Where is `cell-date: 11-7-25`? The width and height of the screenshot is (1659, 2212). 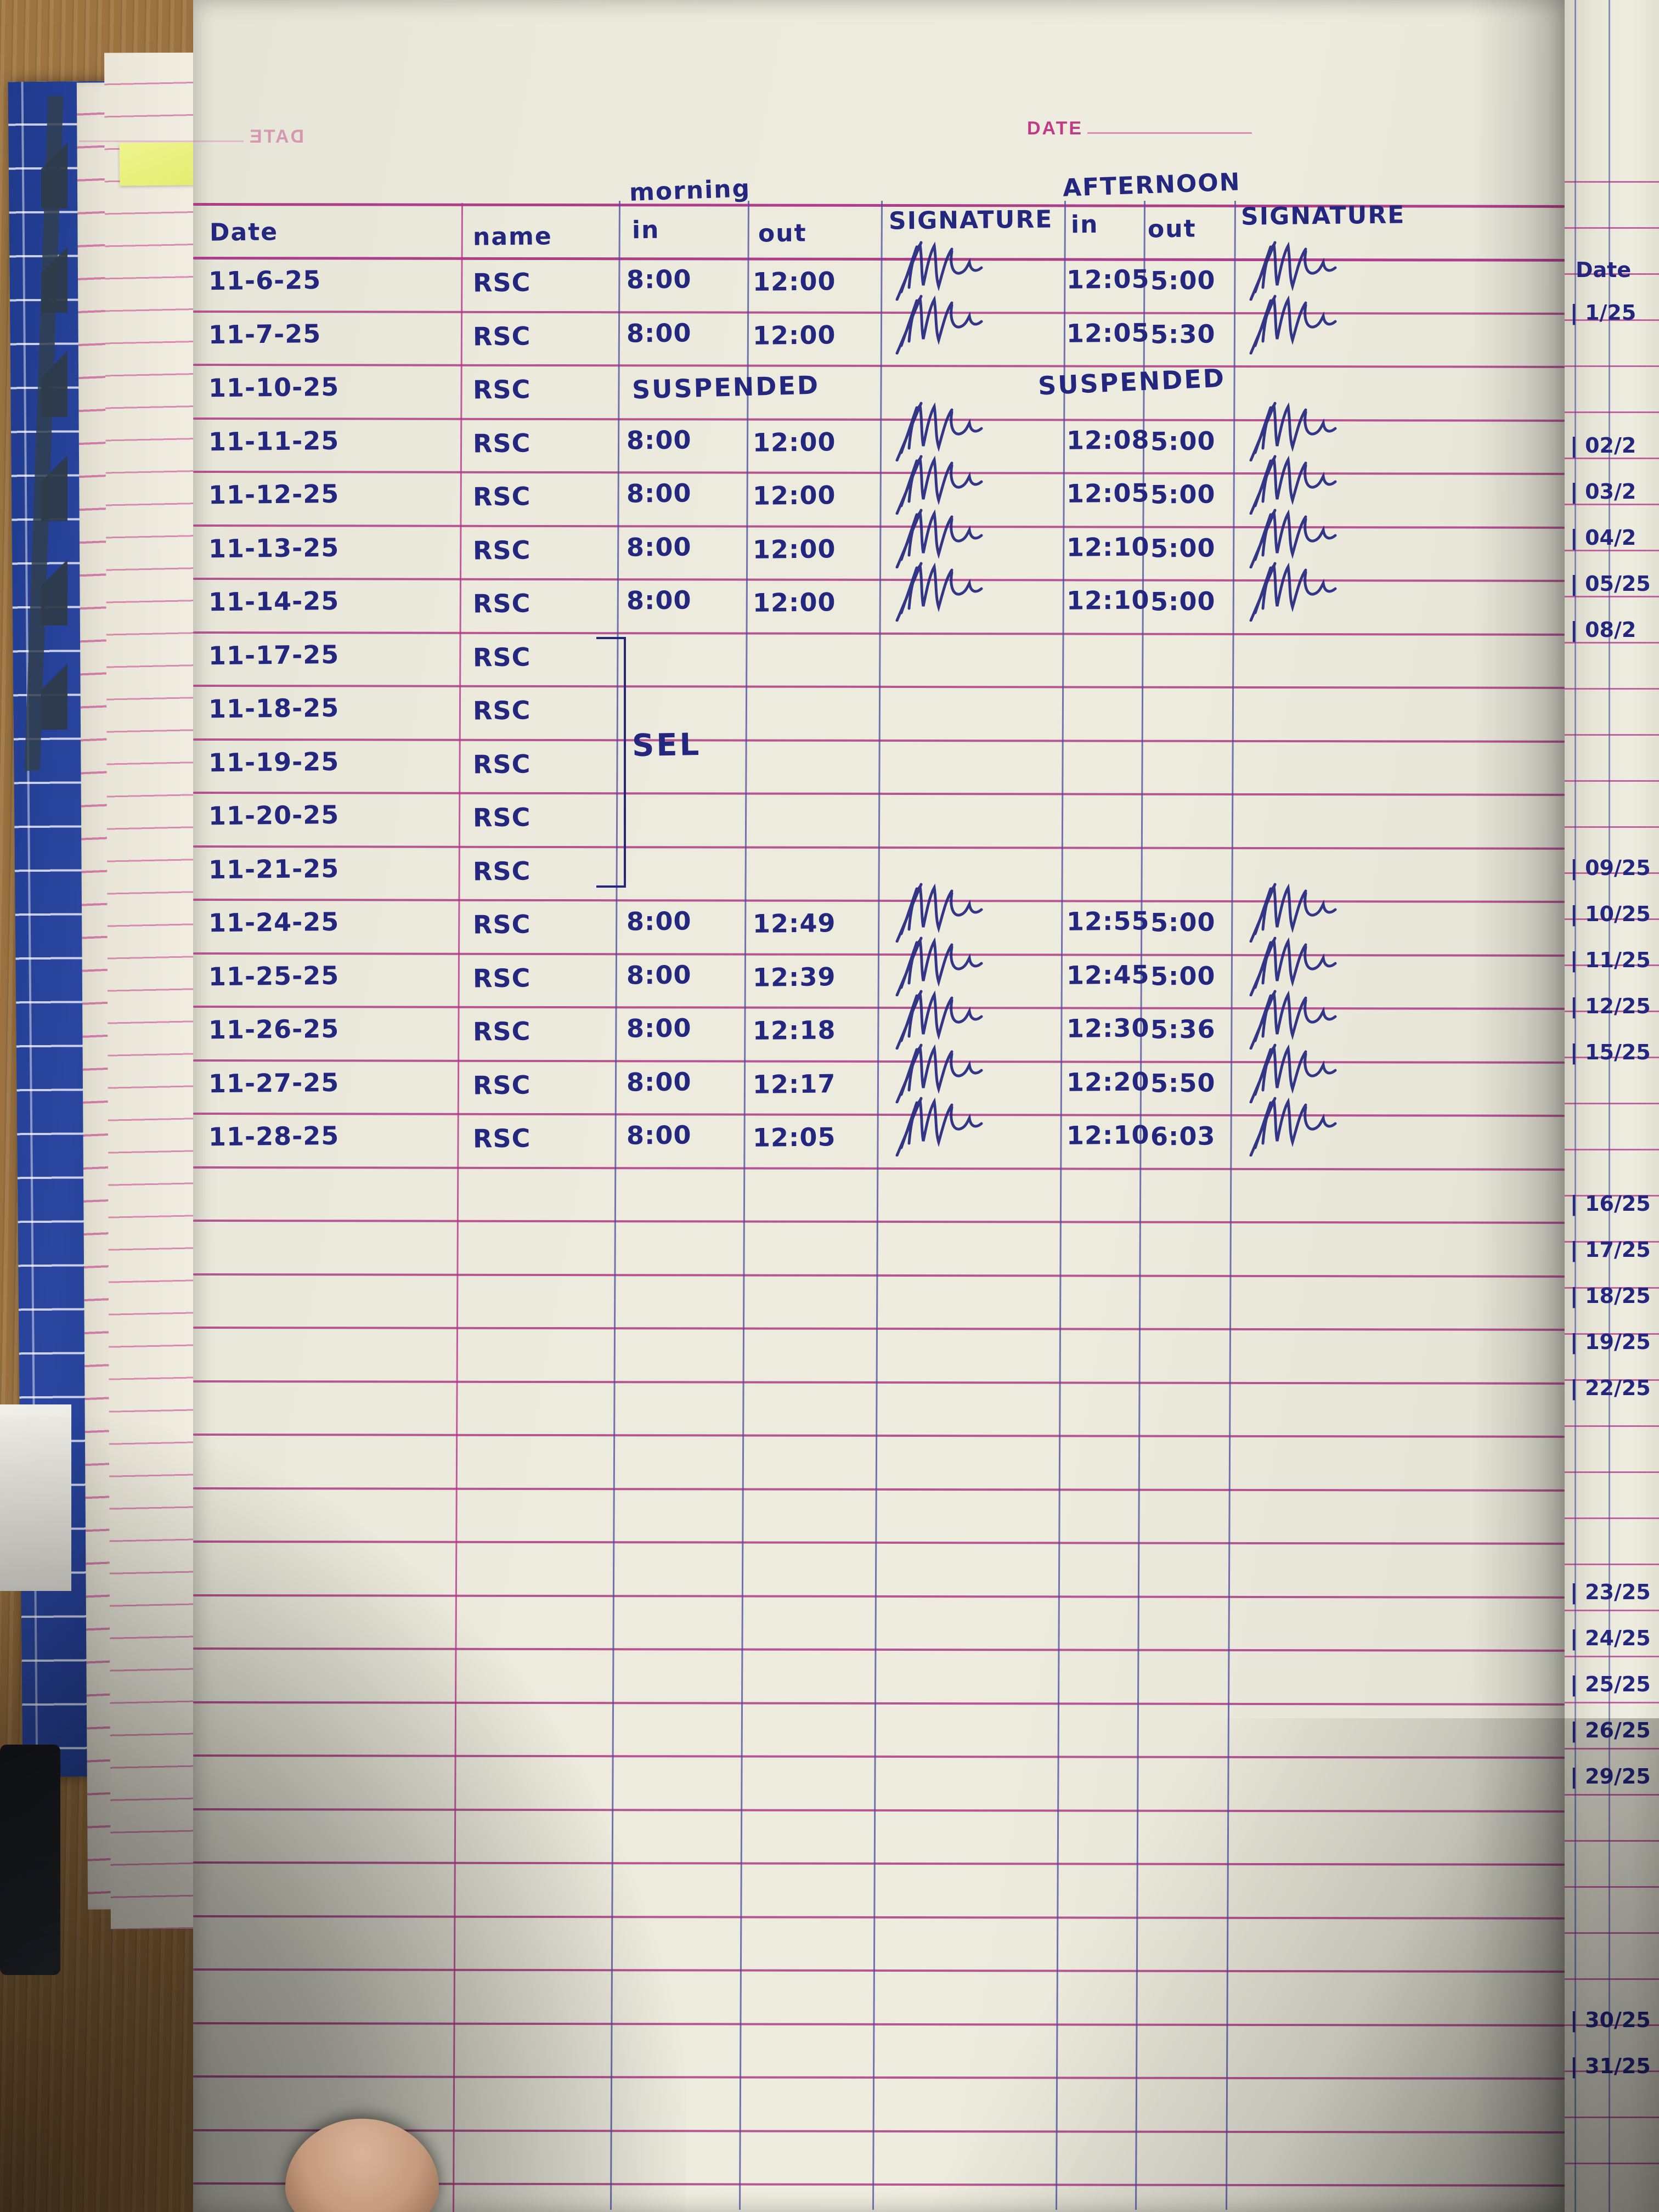 cell-date: 11-7-25 is located at coordinates (264, 333).